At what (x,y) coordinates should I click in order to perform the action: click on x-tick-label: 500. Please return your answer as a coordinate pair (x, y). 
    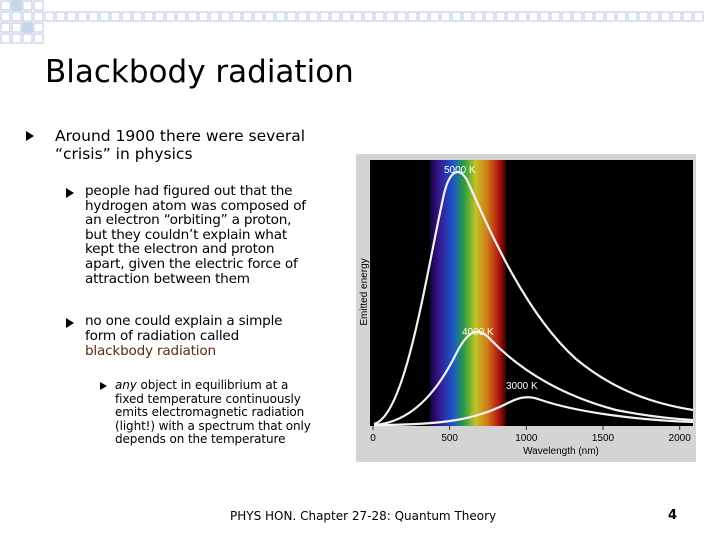
    Looking at the image, I should click on (449, 438).